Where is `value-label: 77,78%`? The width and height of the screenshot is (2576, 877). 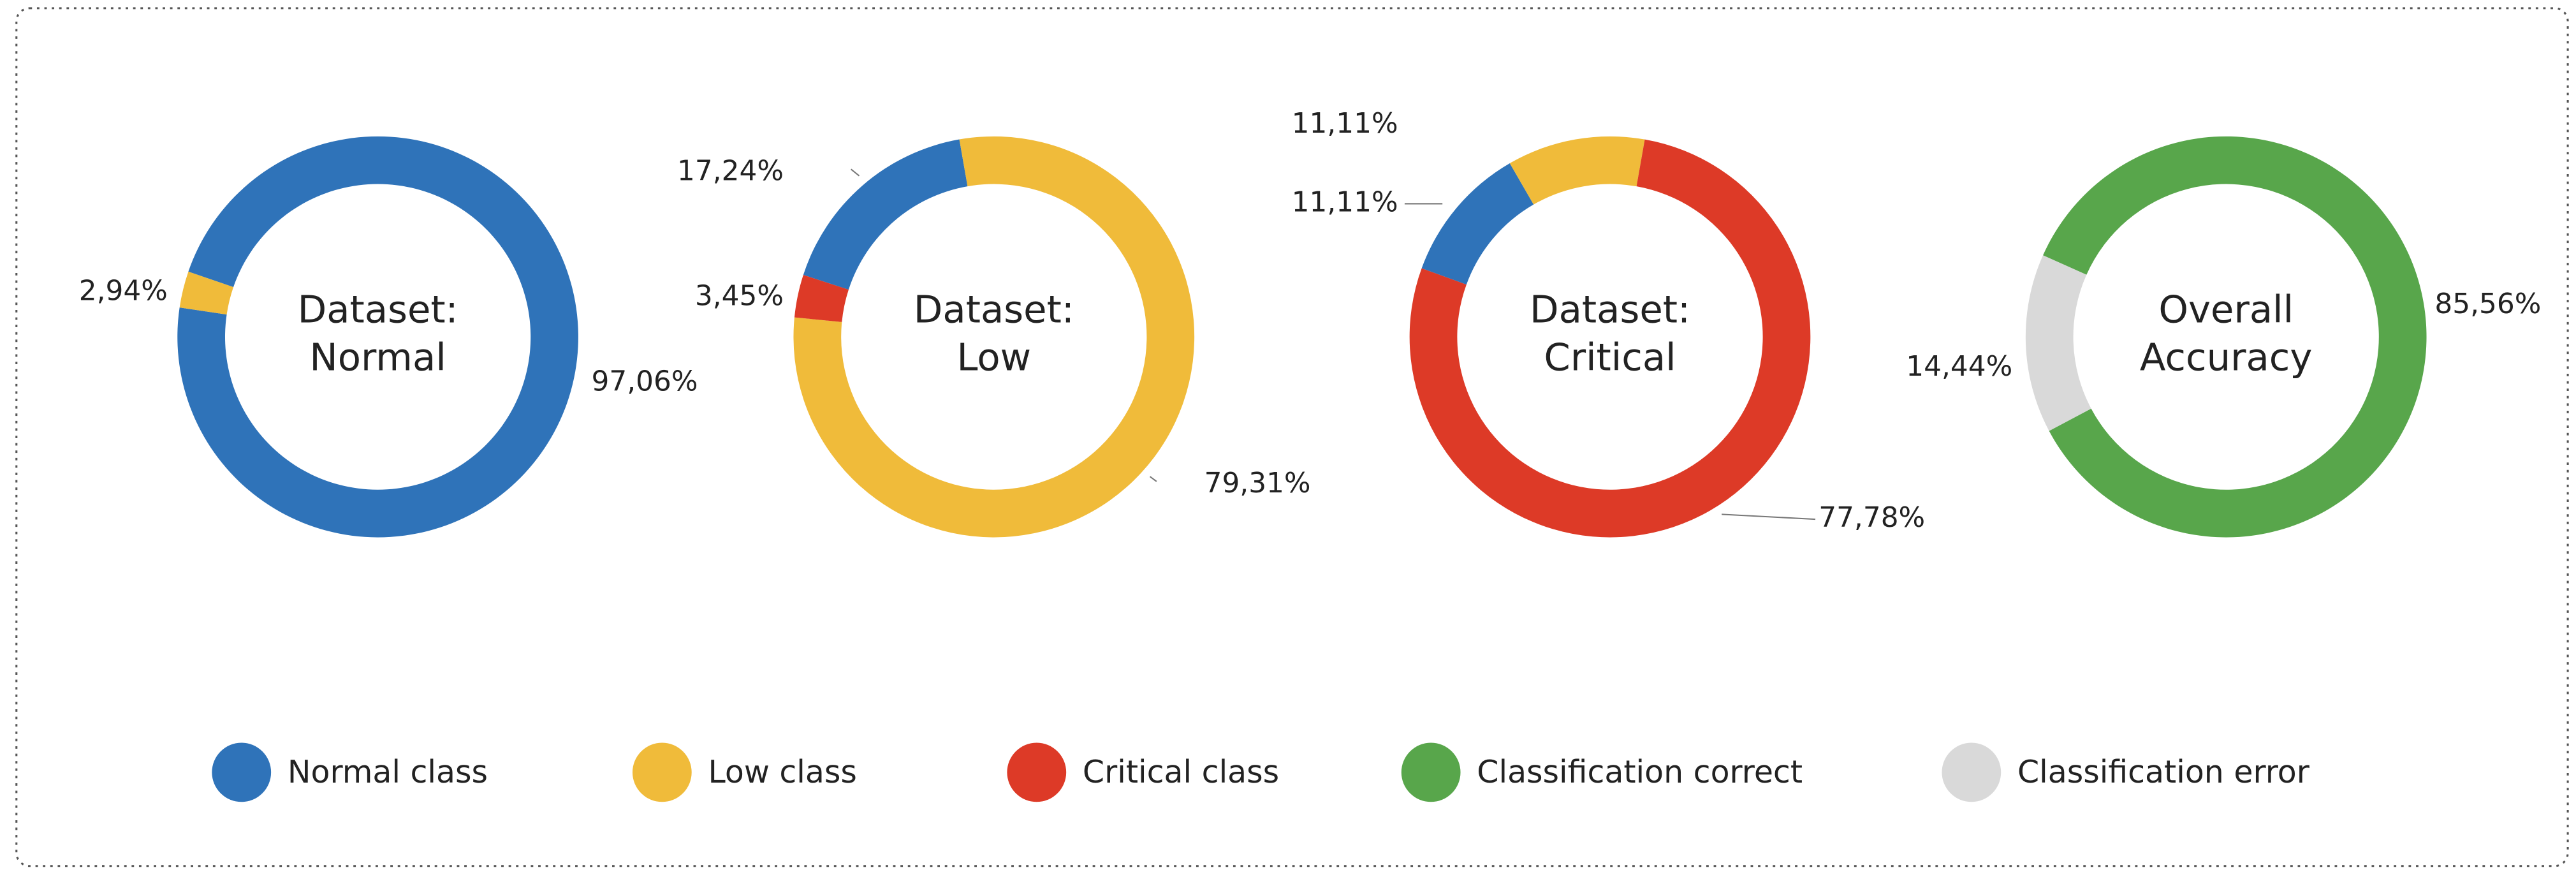 value-label: 77,78% is located at coordinates (1872, 517).